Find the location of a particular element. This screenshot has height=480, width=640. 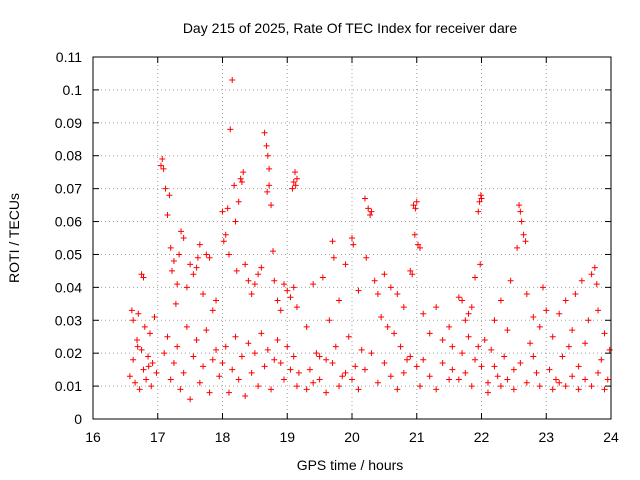

x-tick-label: 16 is located at coordinates (93, 437).